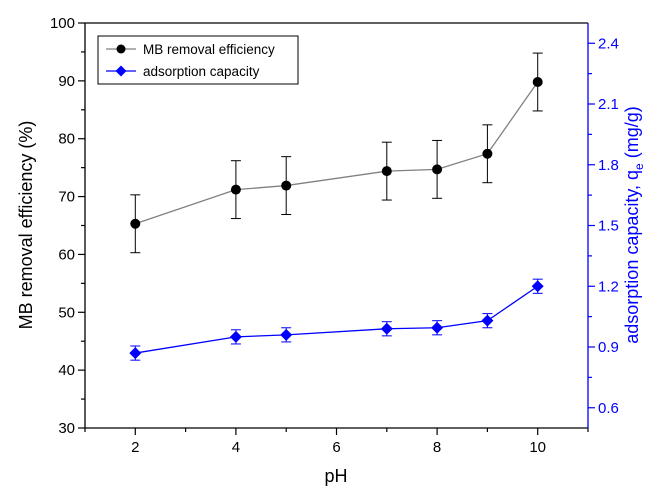 The width and height of the screenshot is (656, 494). I want to click on y-right-tick-label: 1.5, so click(608, 226).